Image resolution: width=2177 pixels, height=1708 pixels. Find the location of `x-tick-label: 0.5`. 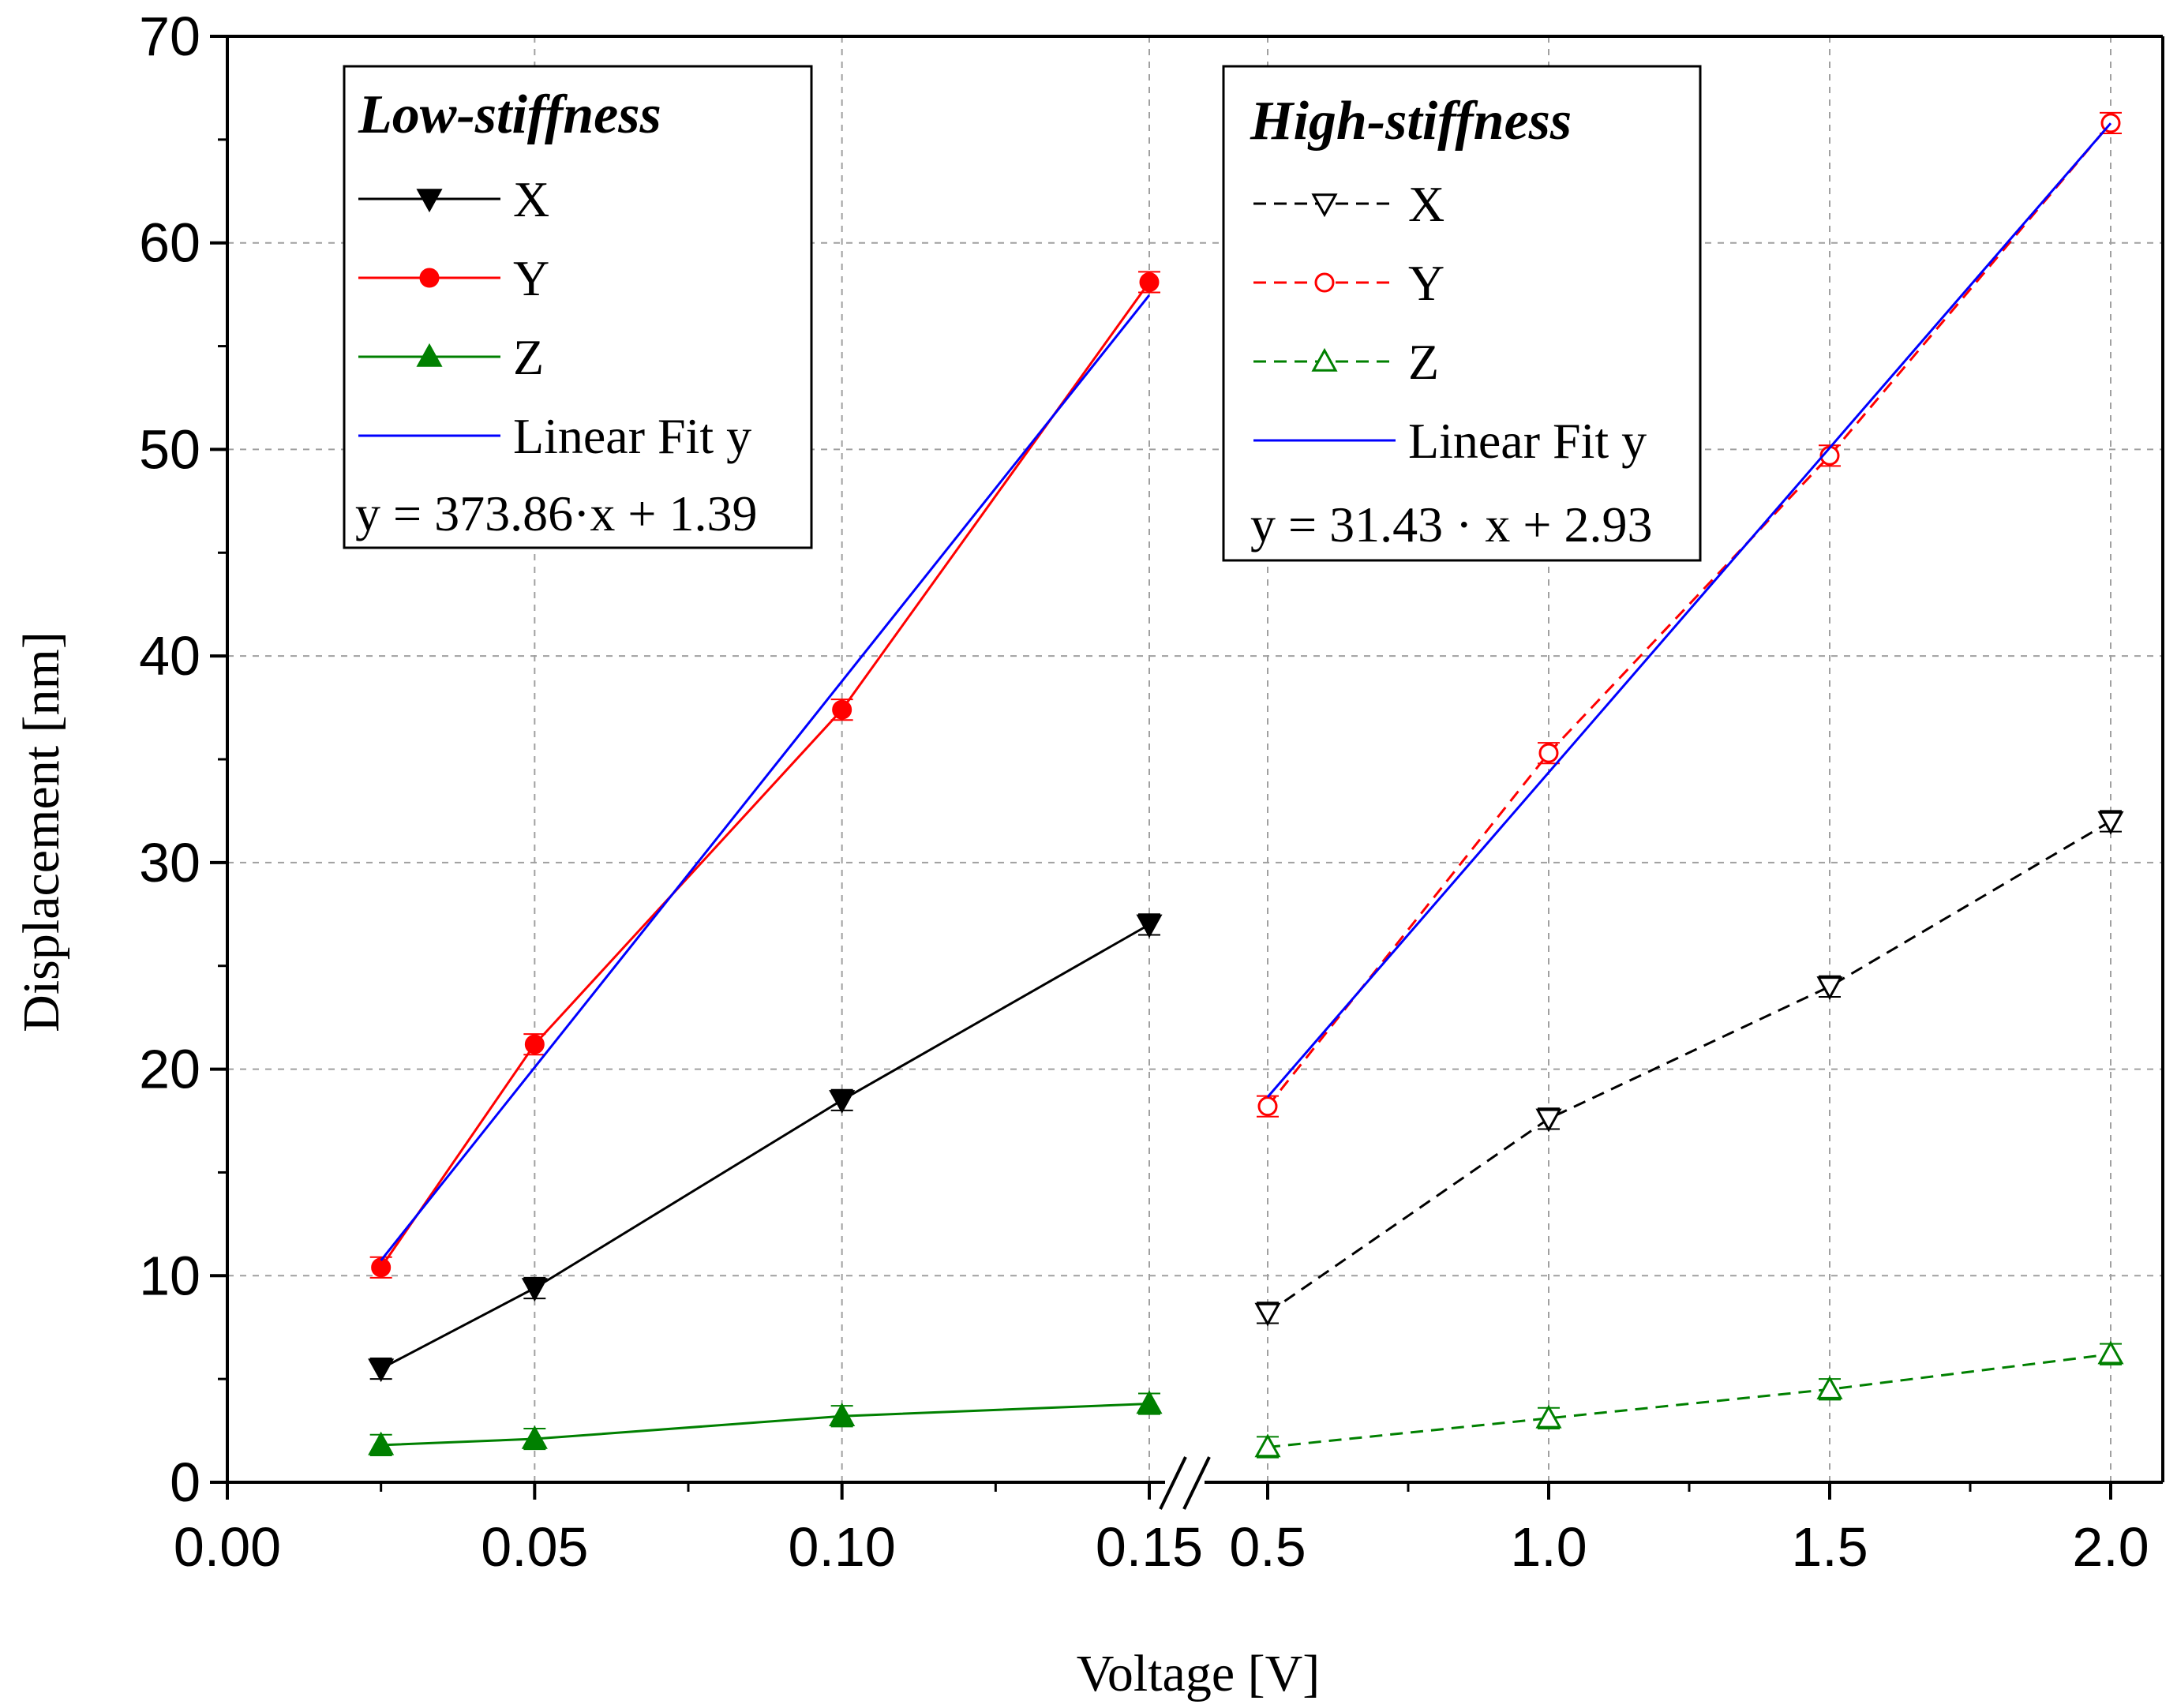

x-tick-label: 0.5 is located at coordinates (1267, 1547).